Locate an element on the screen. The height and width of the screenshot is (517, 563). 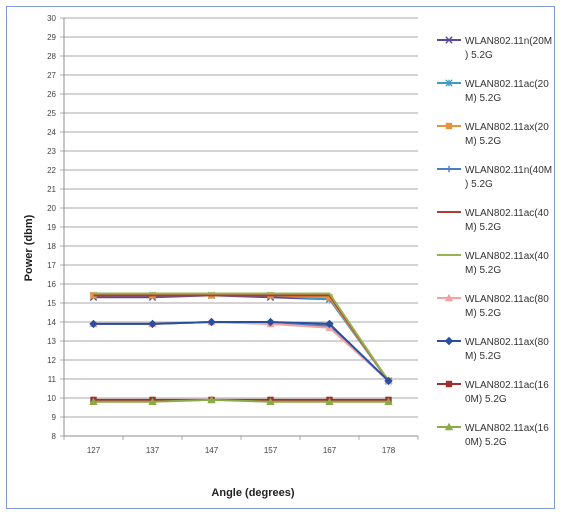
legend-label: WLAN802.11ac(40 is located at coordinates (507, 213).